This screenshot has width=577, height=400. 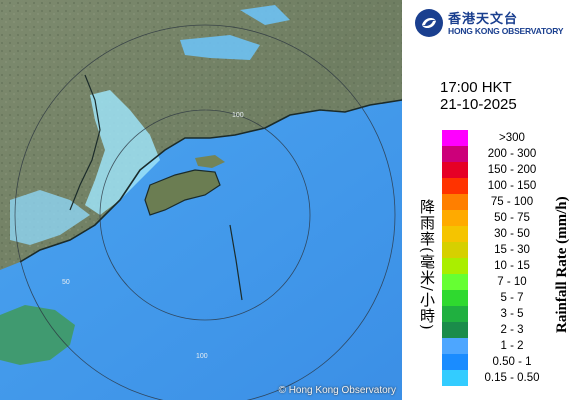 What do you see at coordinates (562, 265) in the screenshot?
I see `legend-title-english: Rainfall Rate (mm/h)` at bounding box center [562, 265].